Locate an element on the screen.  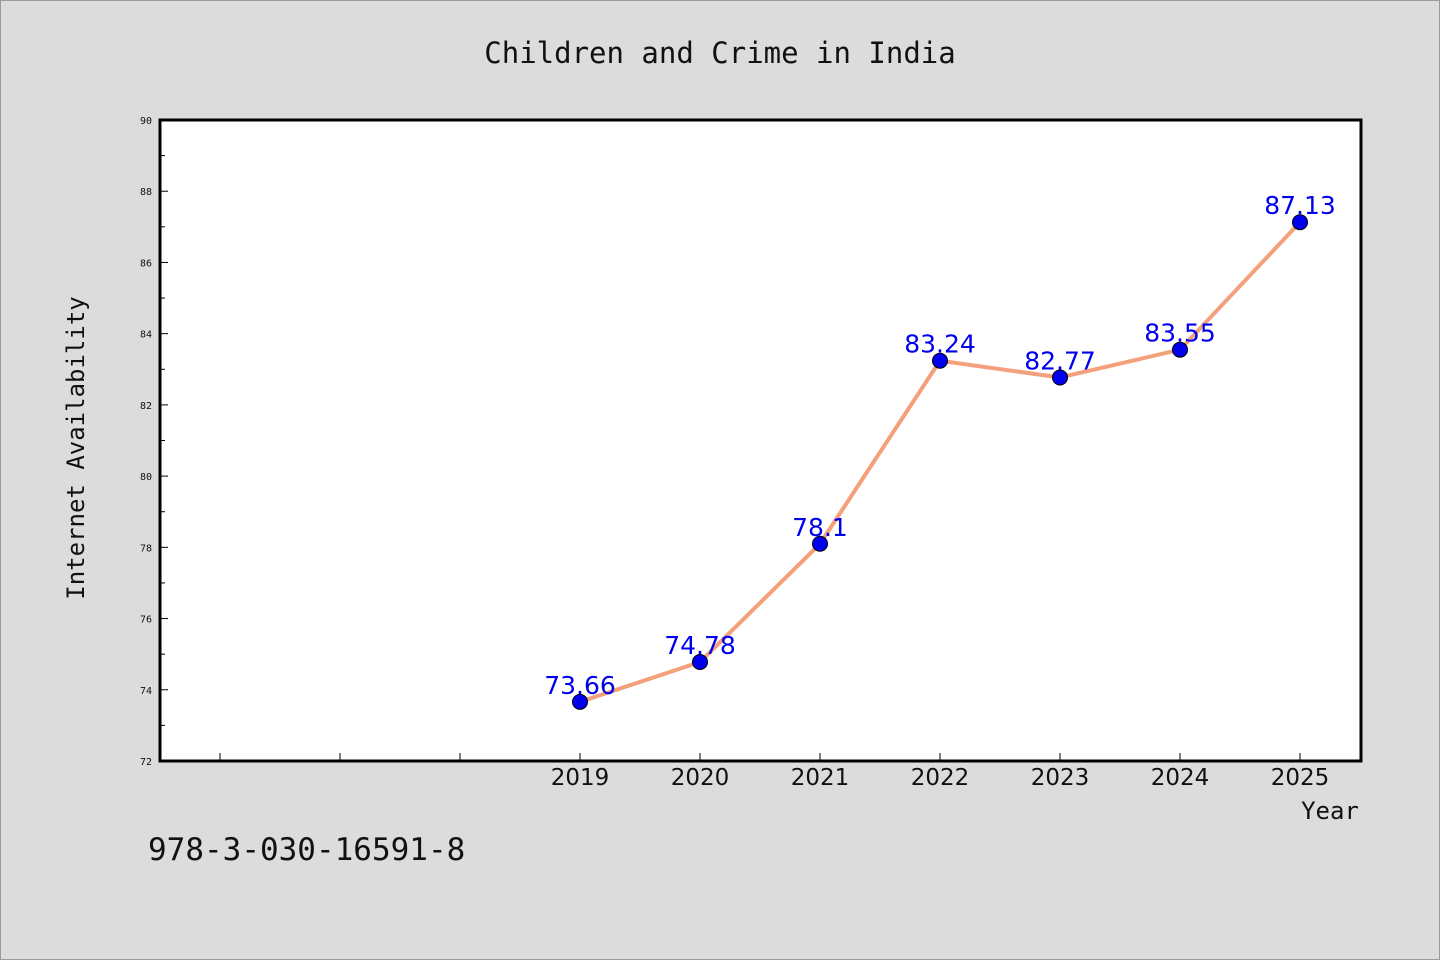
x-tick-label: 2021 is located at coordinates (820, 778).